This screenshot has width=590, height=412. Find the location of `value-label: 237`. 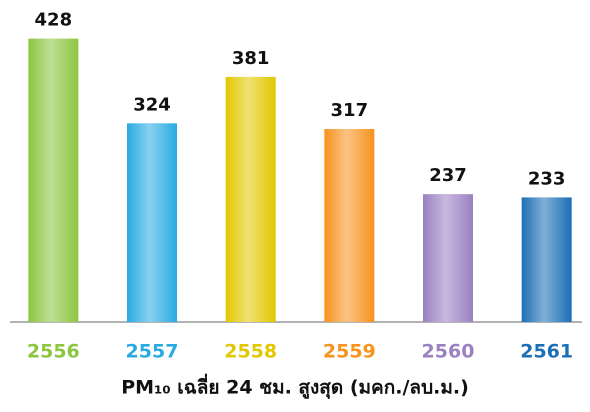

value-label: 237 is located at coordinates (448, 175).